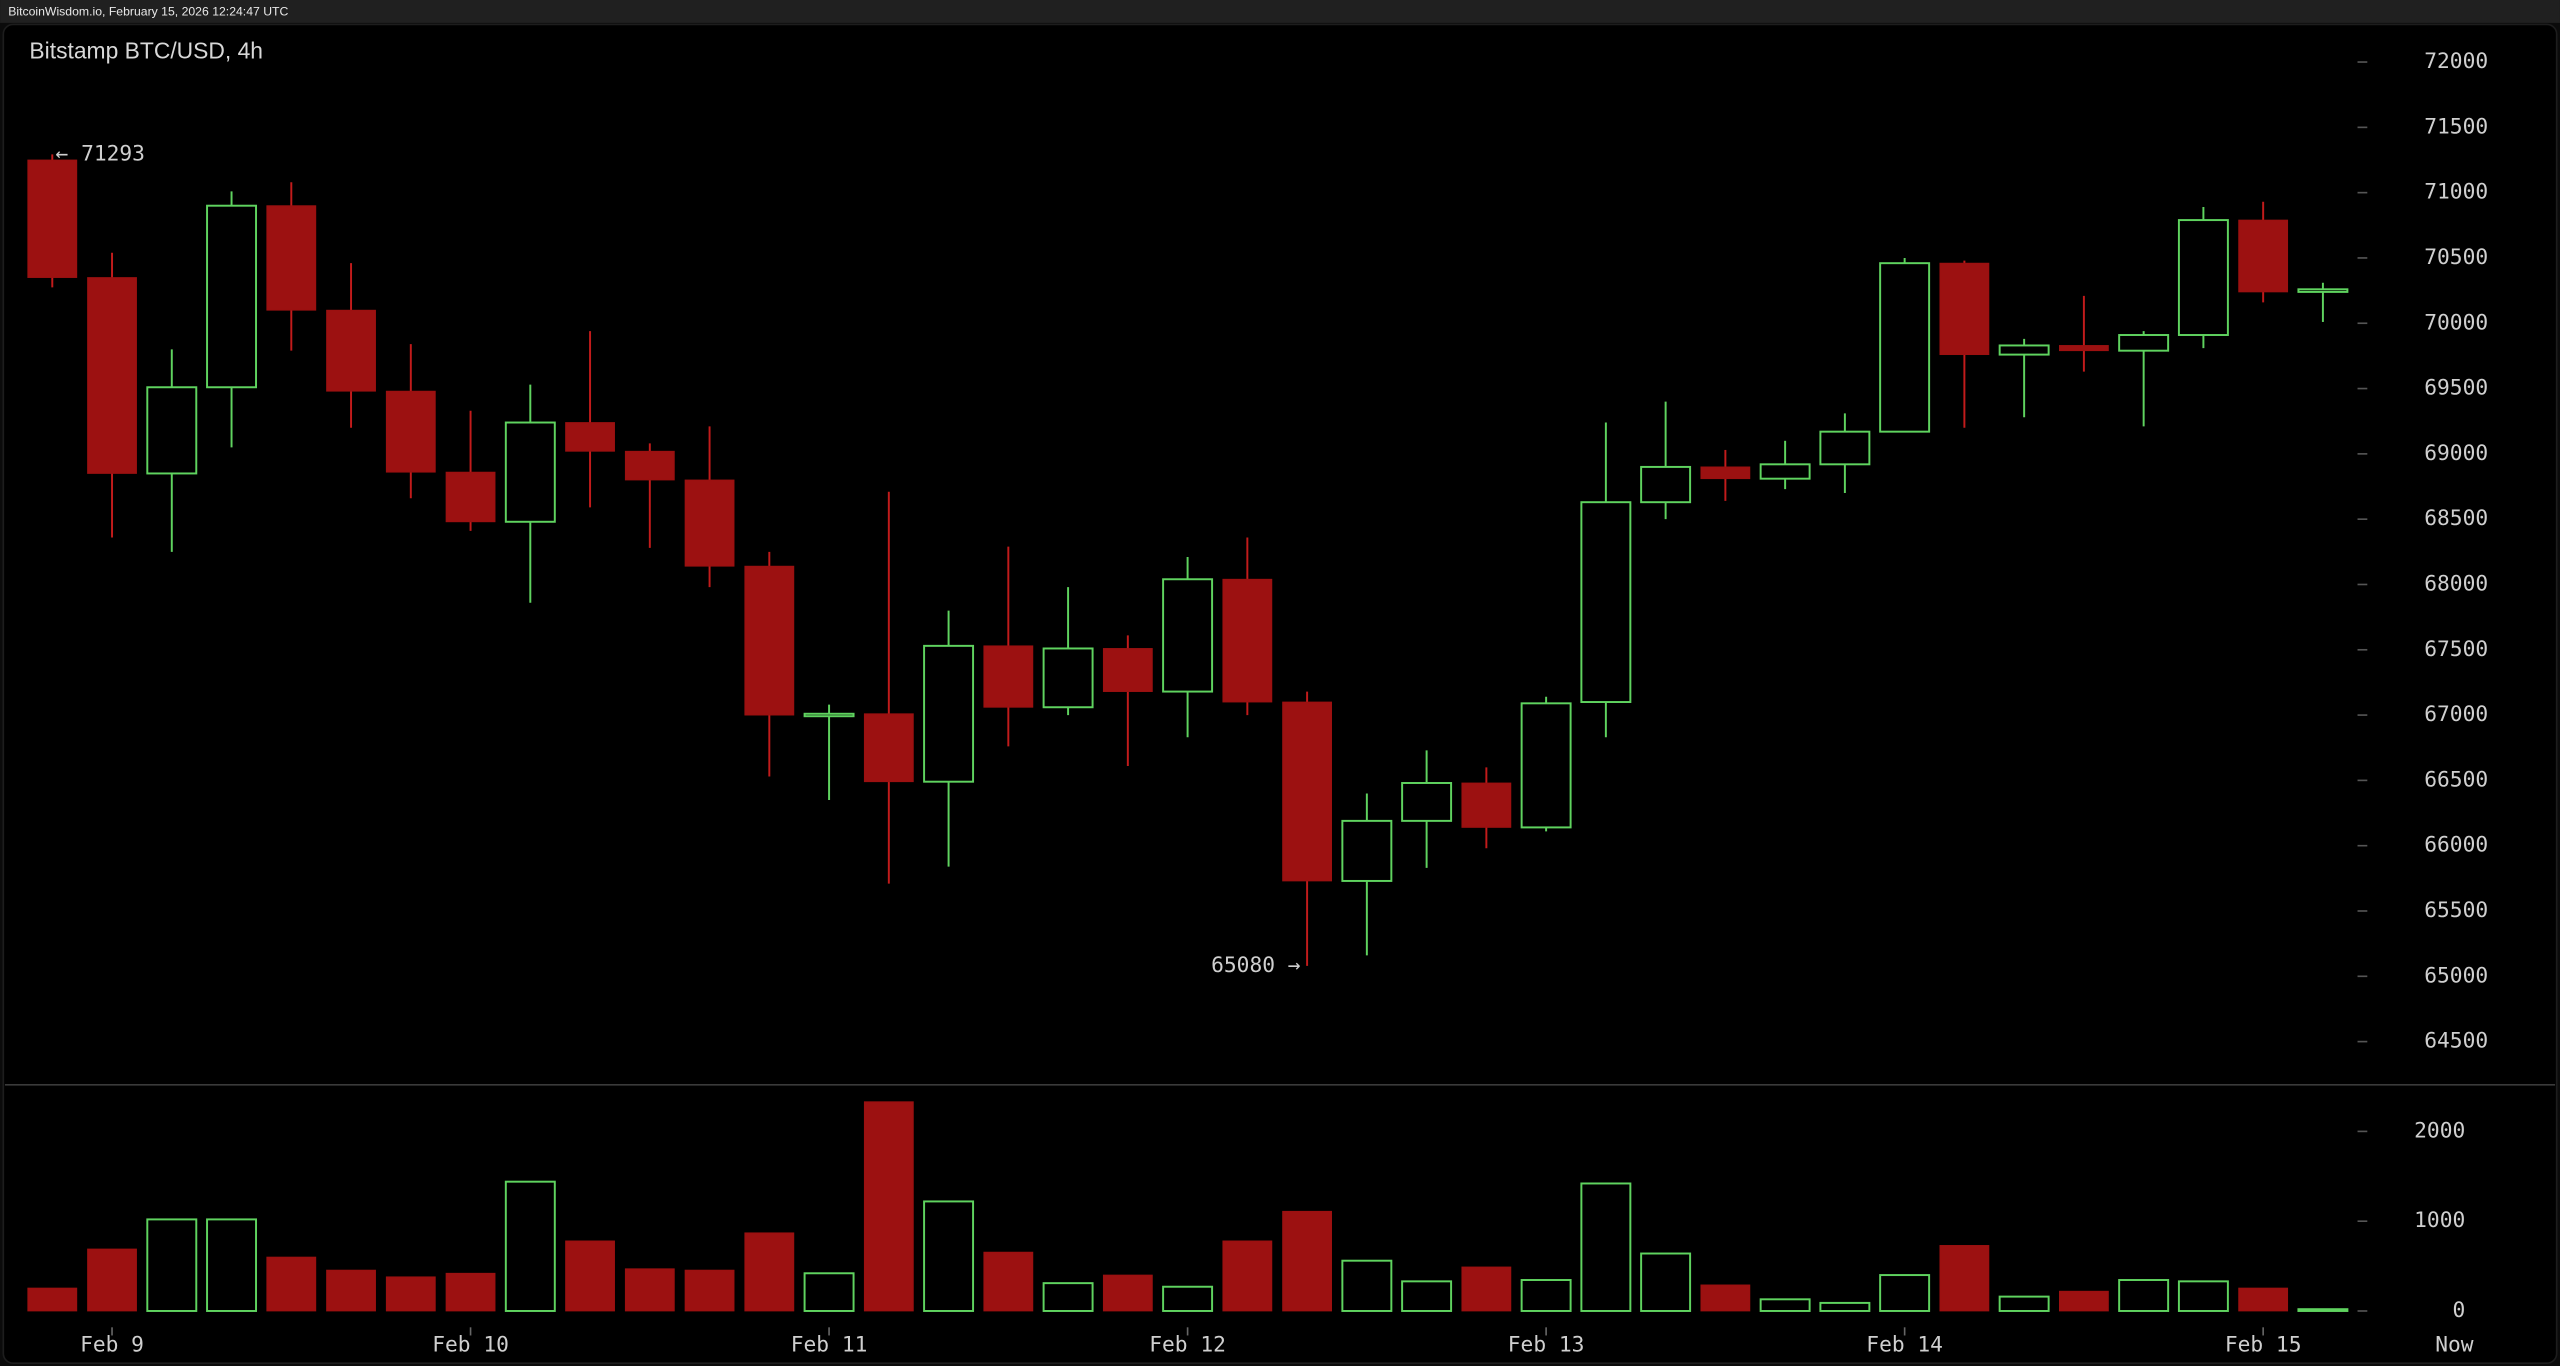 The width and height of the screenshot is (2560, 1366). I want to click on y-tick-label: 70000, so click(2456, 322).